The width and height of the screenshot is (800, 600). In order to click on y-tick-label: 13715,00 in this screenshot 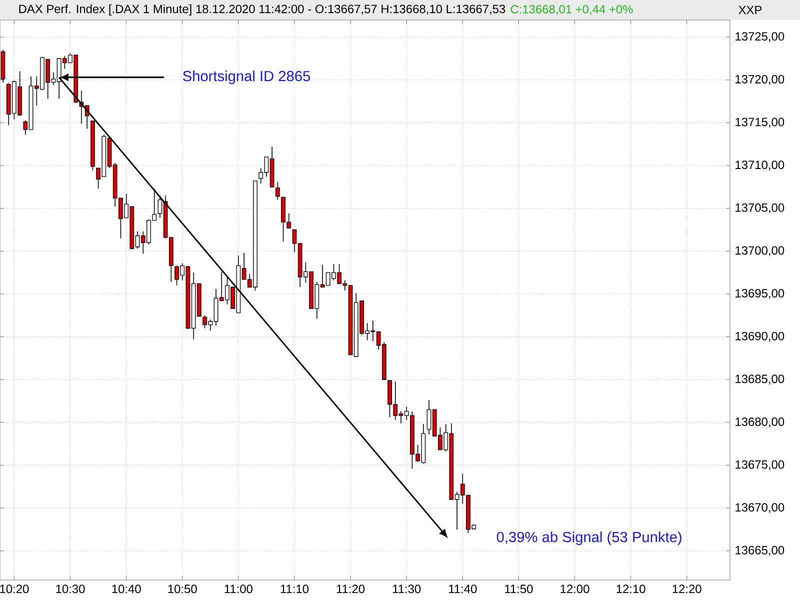, I will do `click(760, 123)`.